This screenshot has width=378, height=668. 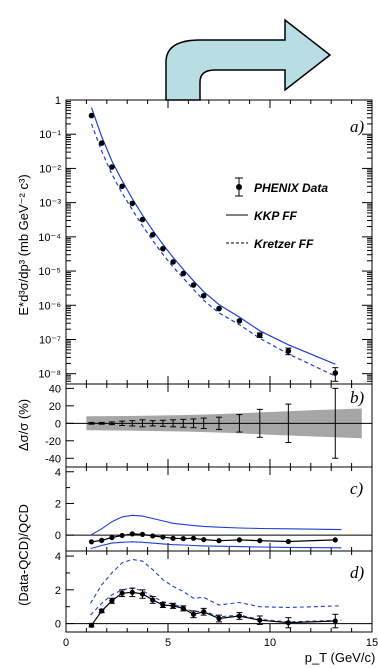 What do you see at coordinates (270, 643) in the screenshot?
I see `panel-d-xtick-label: 10` at bounding box center [270, 643].